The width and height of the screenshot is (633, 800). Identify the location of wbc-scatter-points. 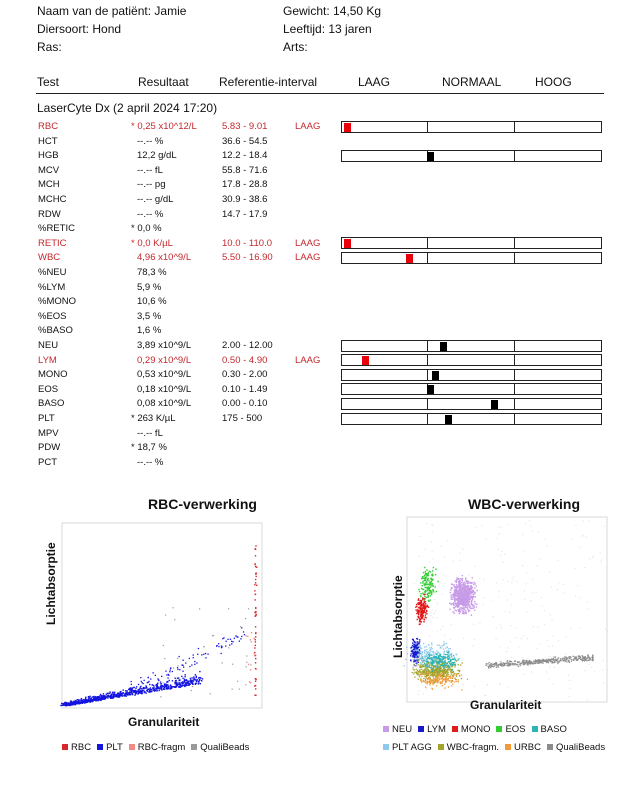
(506, 610).